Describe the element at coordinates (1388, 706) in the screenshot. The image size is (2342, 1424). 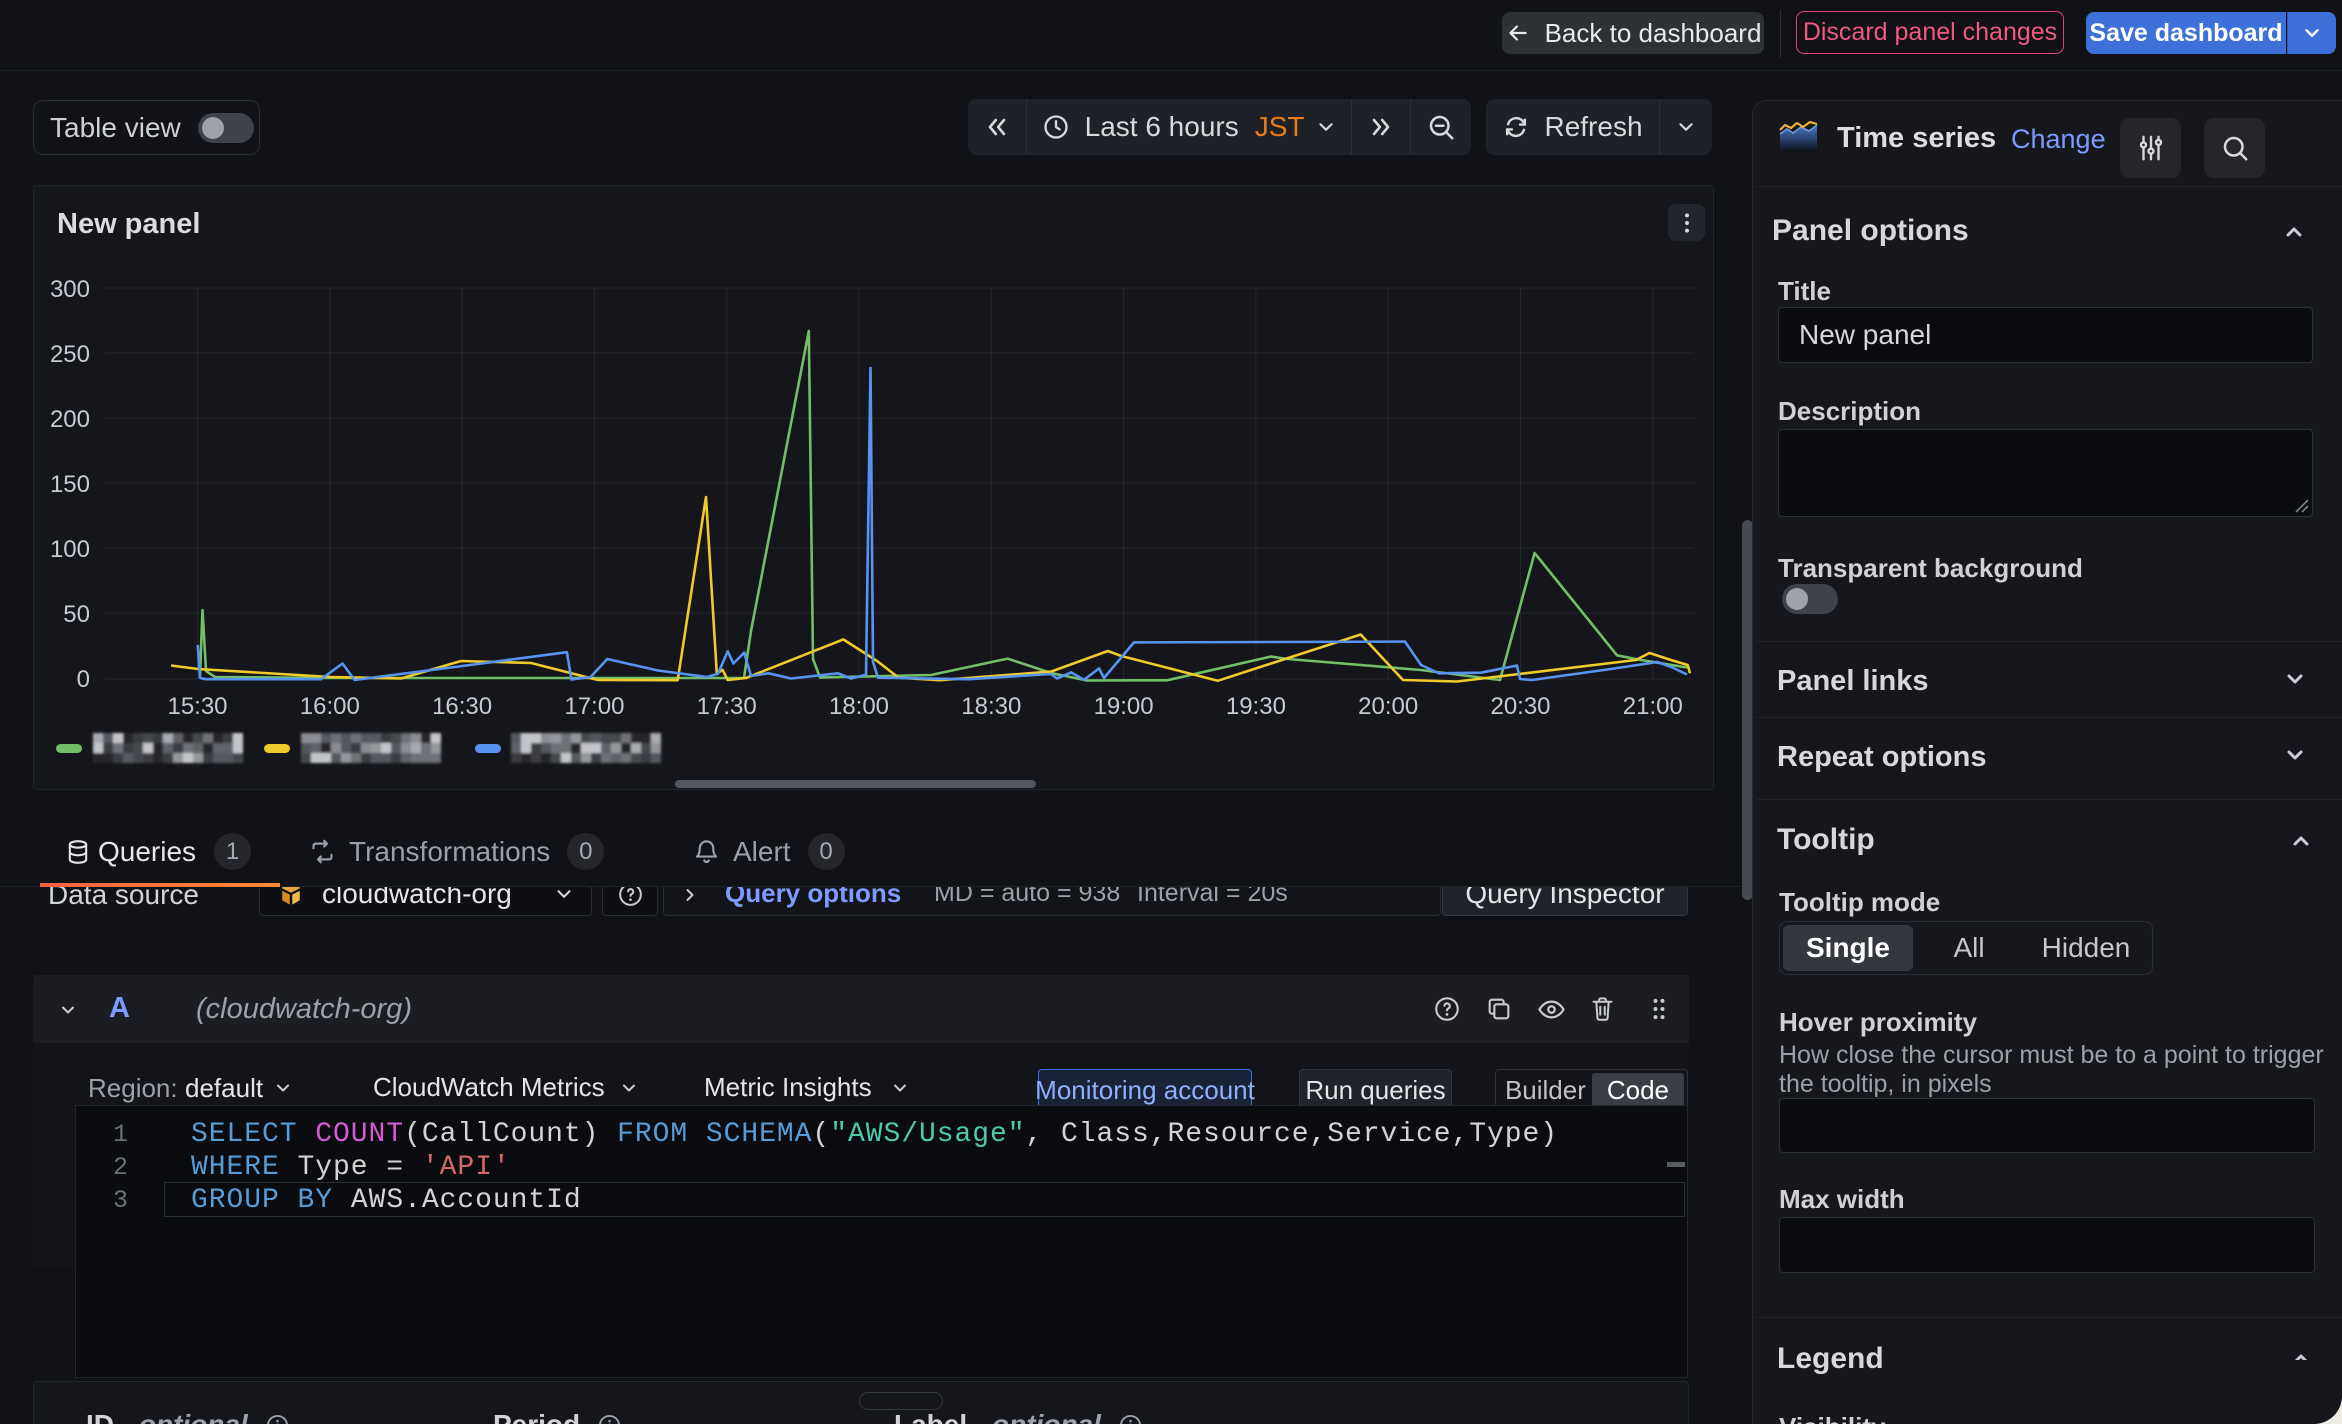
I see `svg-text: 20:00` at that location.